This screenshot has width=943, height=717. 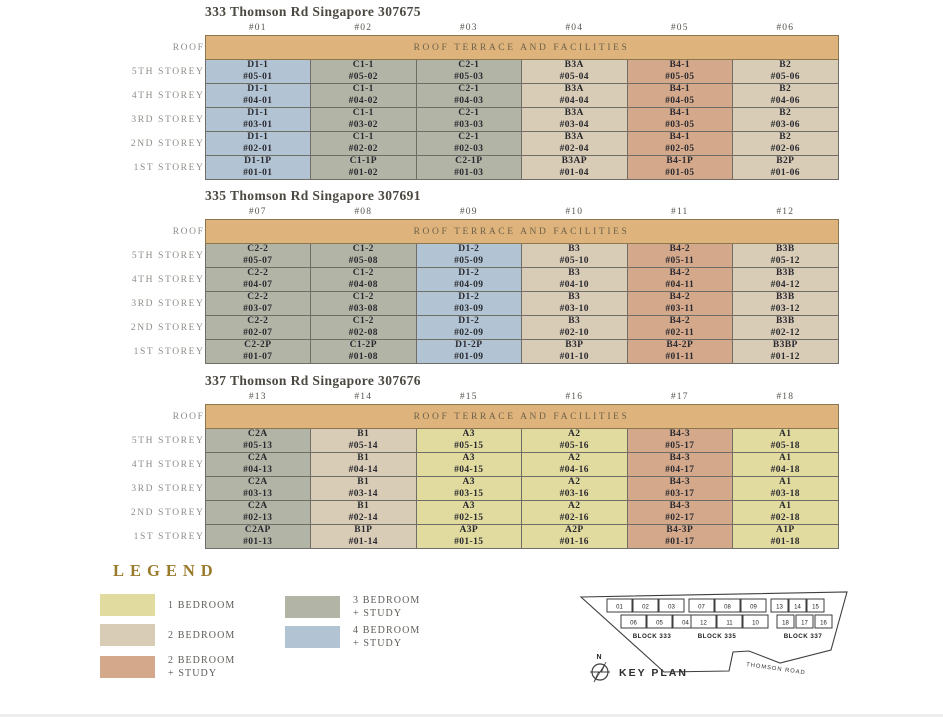 I want to click on unit-type: B3, so click(x=574, y=321).